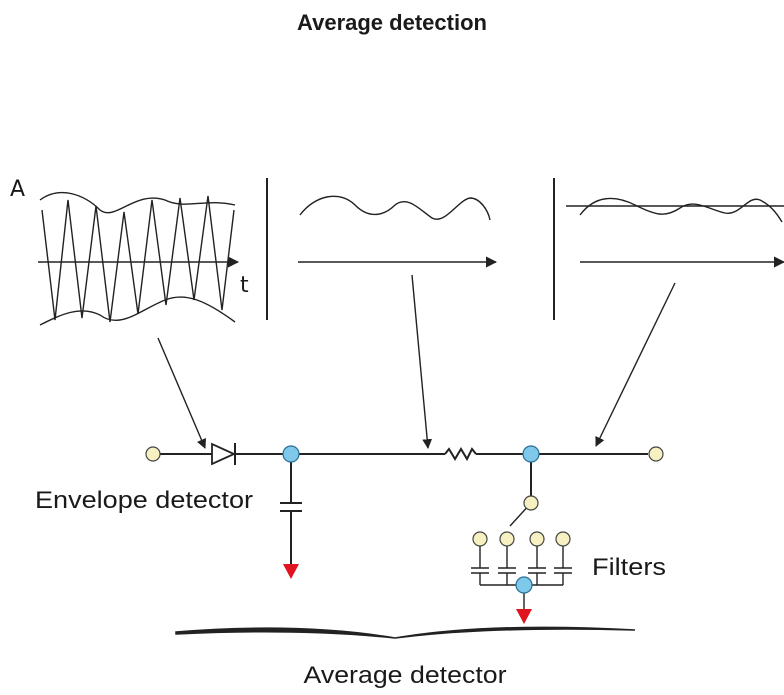  Describe the element at coordinates (524, 616) in the screenshot. I see `filter-ground-icon` at that location.